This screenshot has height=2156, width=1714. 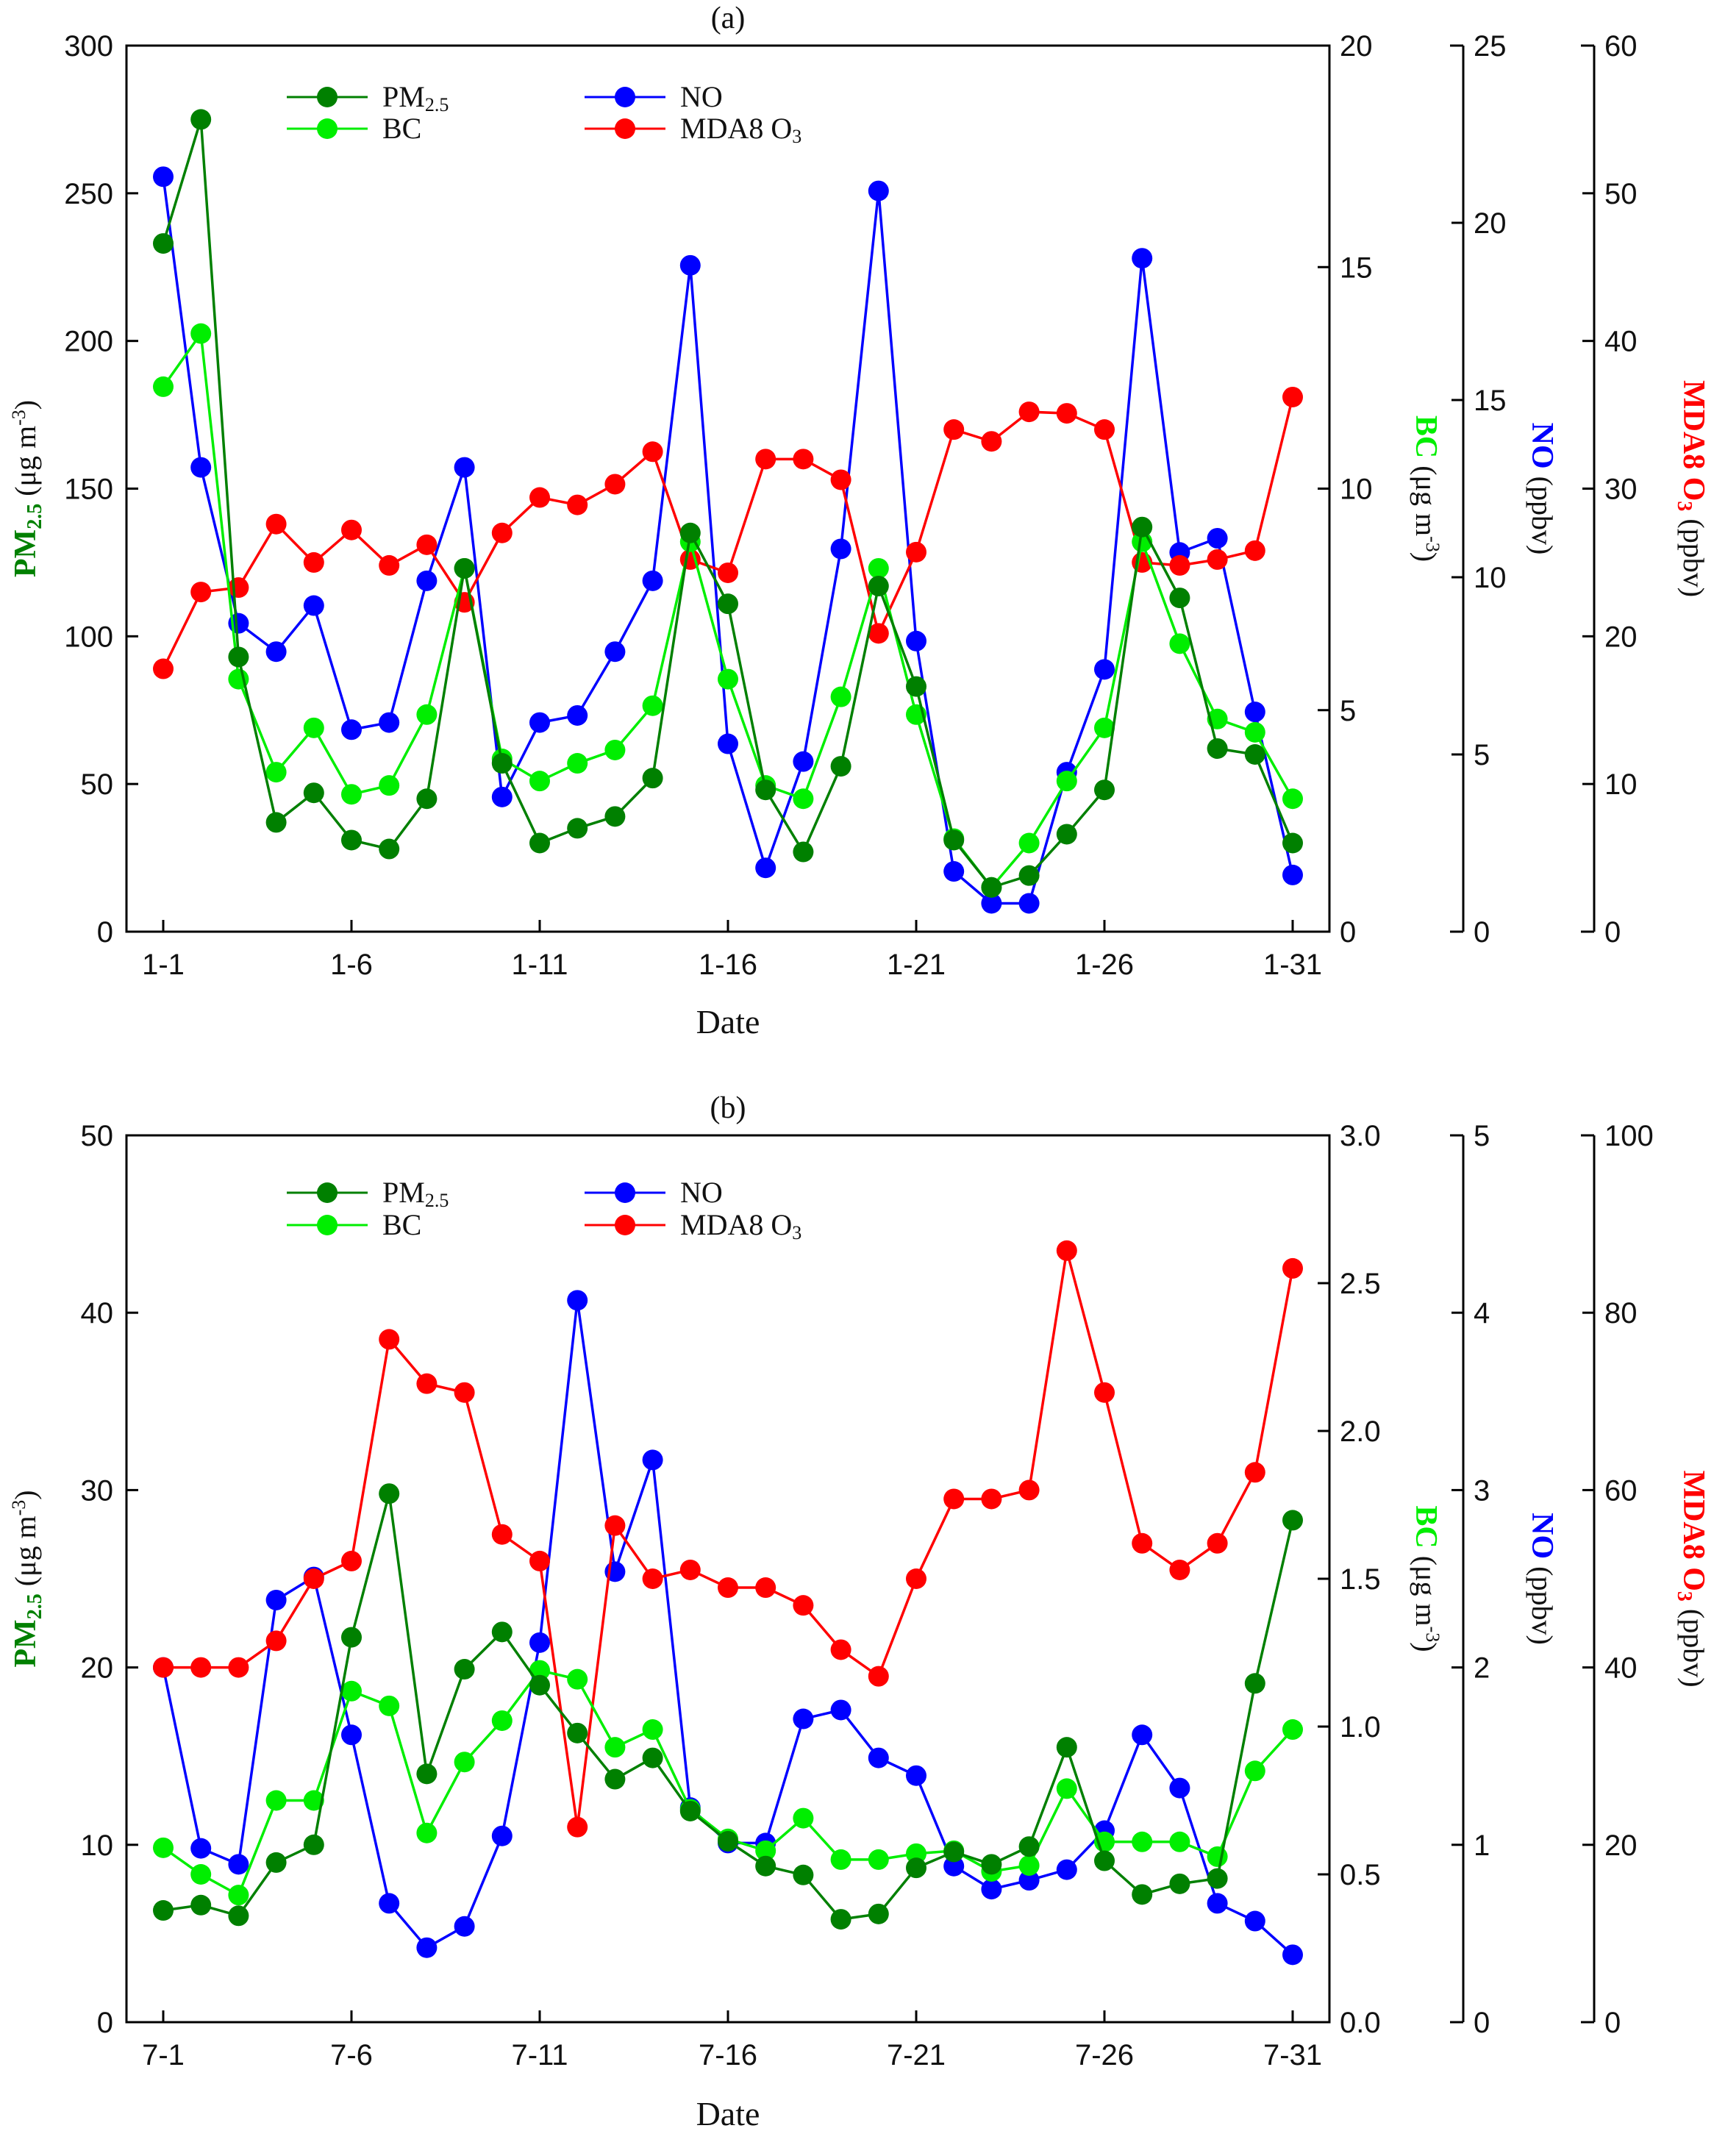 I want to click on bc-tick-label: 10, so click(x=1356, y=490).